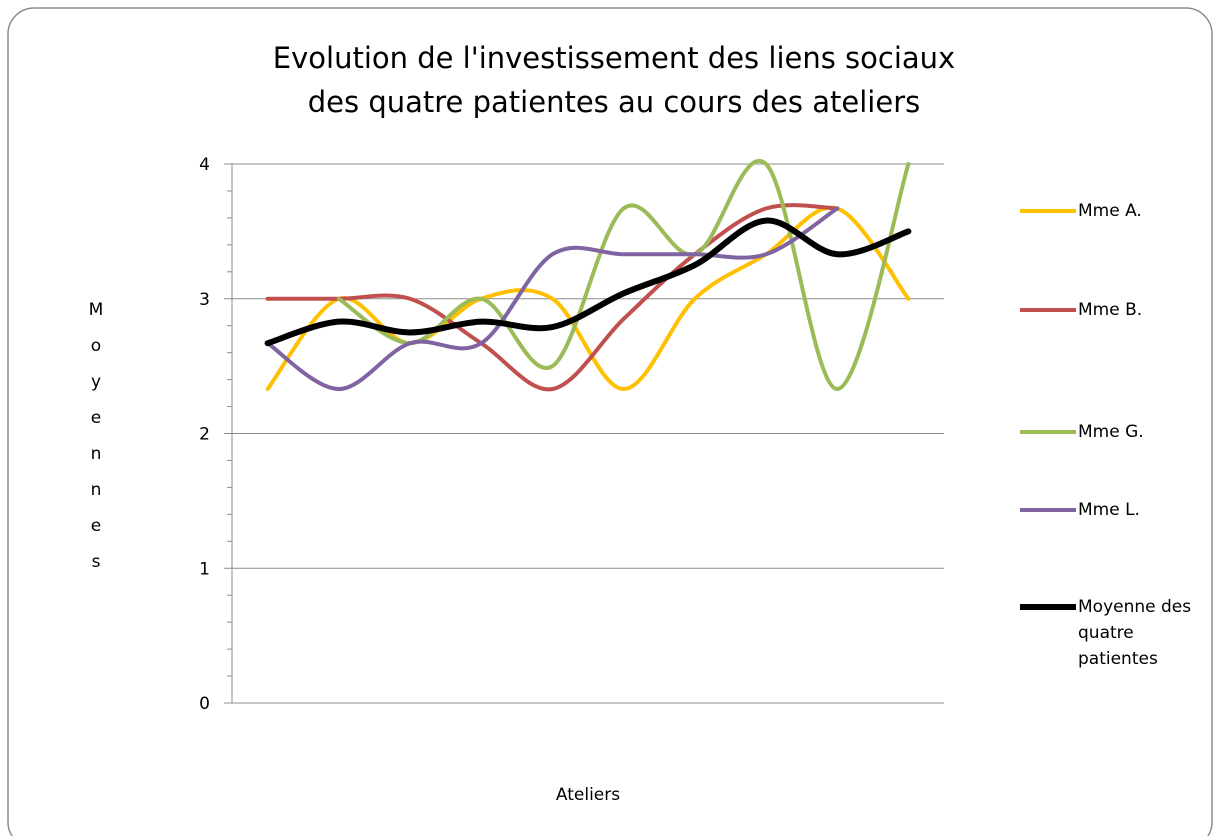 The height and width of the screenshot is (840, 1220). Describe the element at coordinates (1110, 211) in the screenshot. I see `legend-label: Mme A.` at that location.